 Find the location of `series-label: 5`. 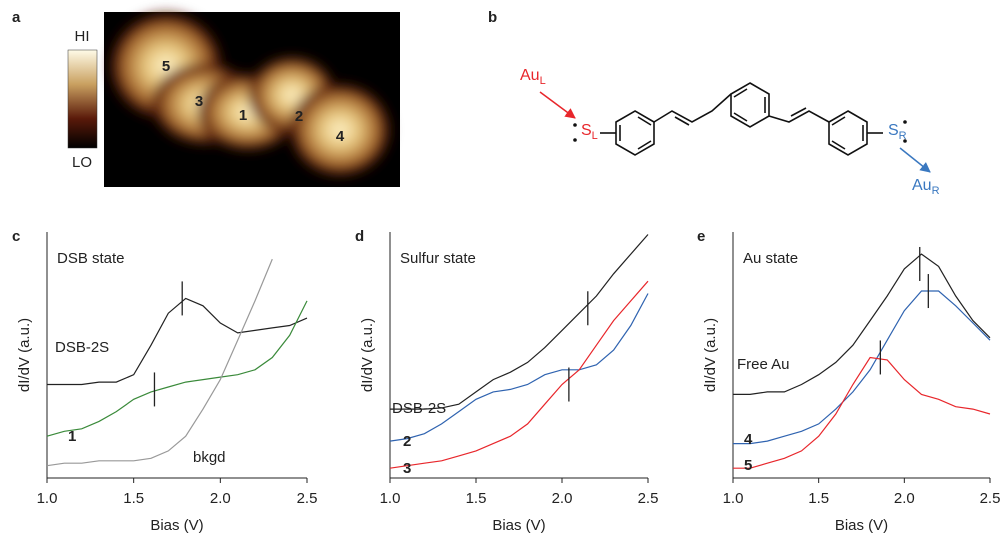

series-label: 5 is located at coordinates (748, 465).